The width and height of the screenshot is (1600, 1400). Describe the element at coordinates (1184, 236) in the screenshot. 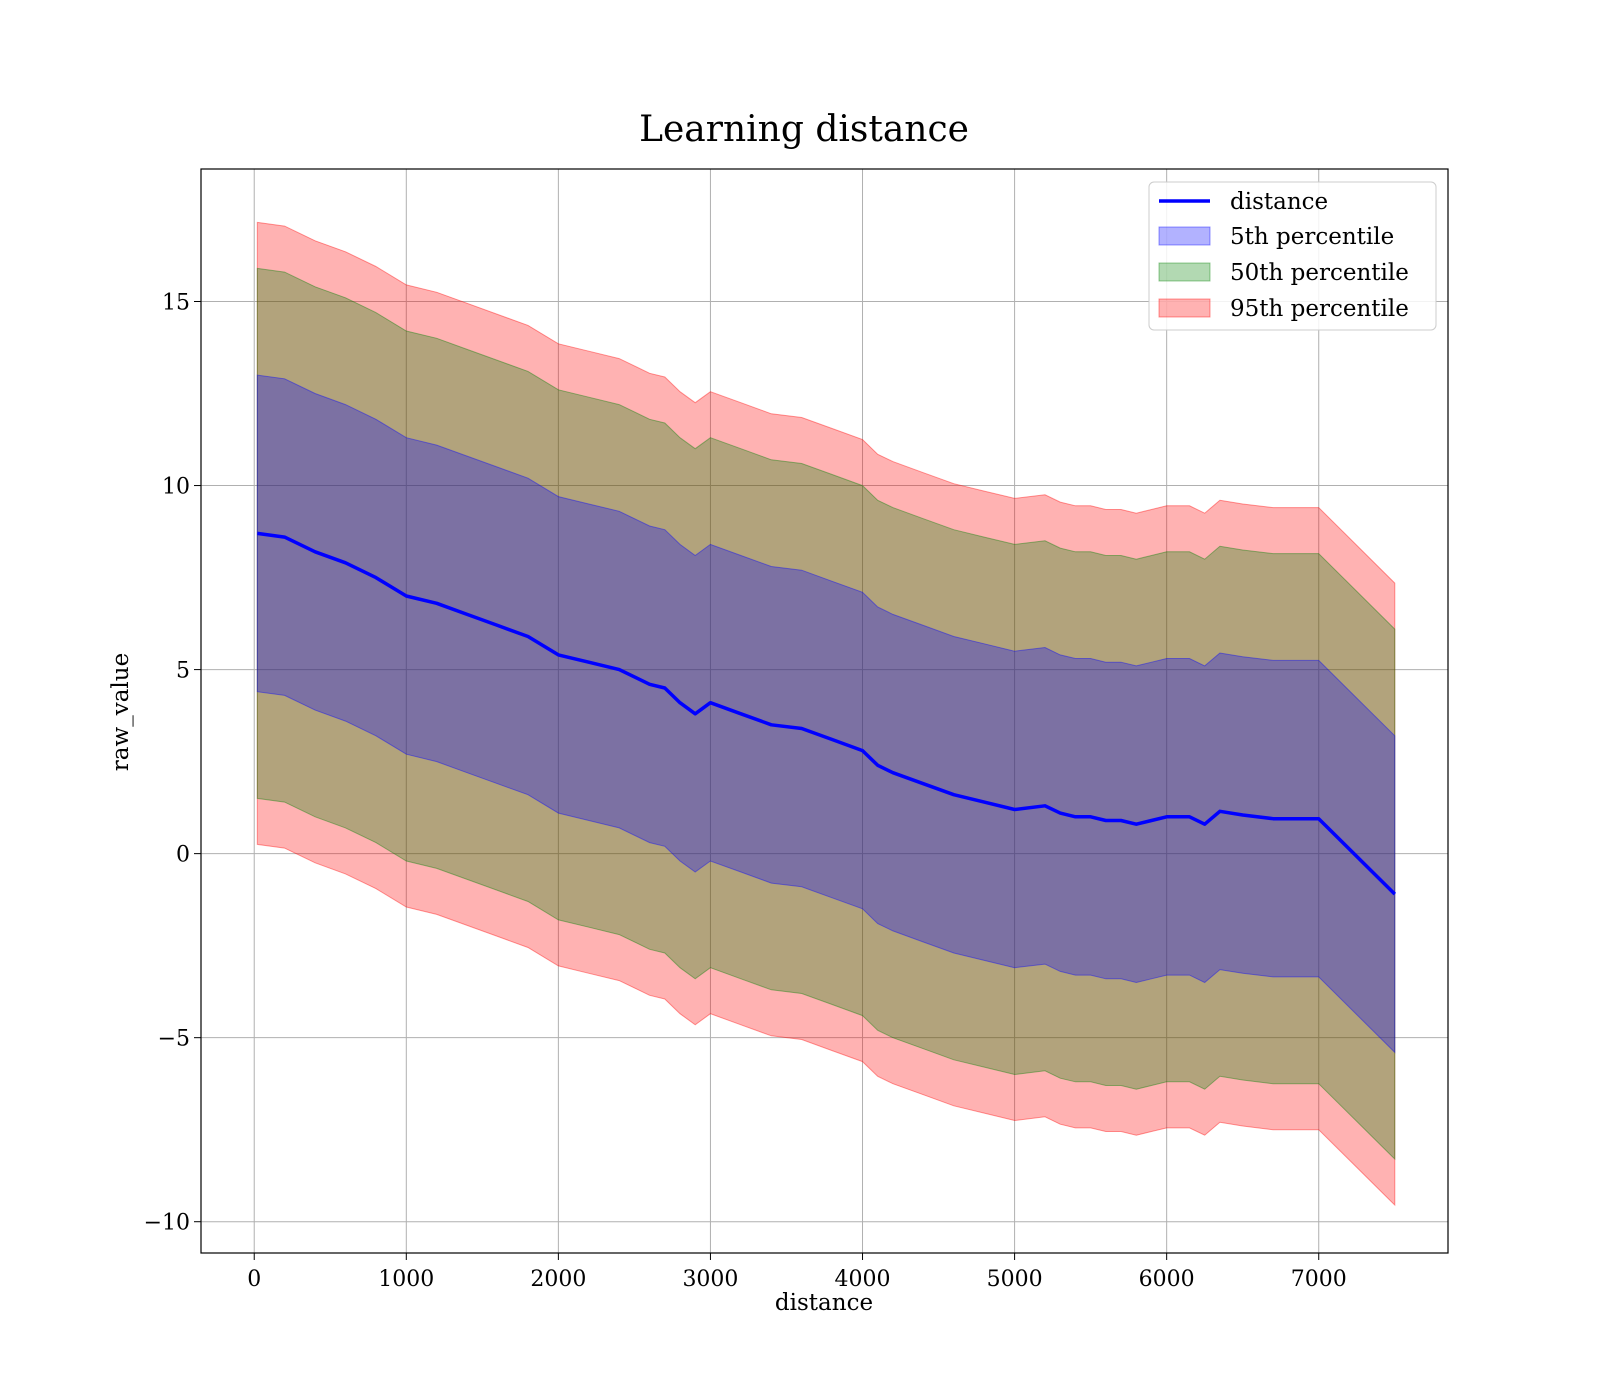

I see `legend-swatch-5th` at that location.